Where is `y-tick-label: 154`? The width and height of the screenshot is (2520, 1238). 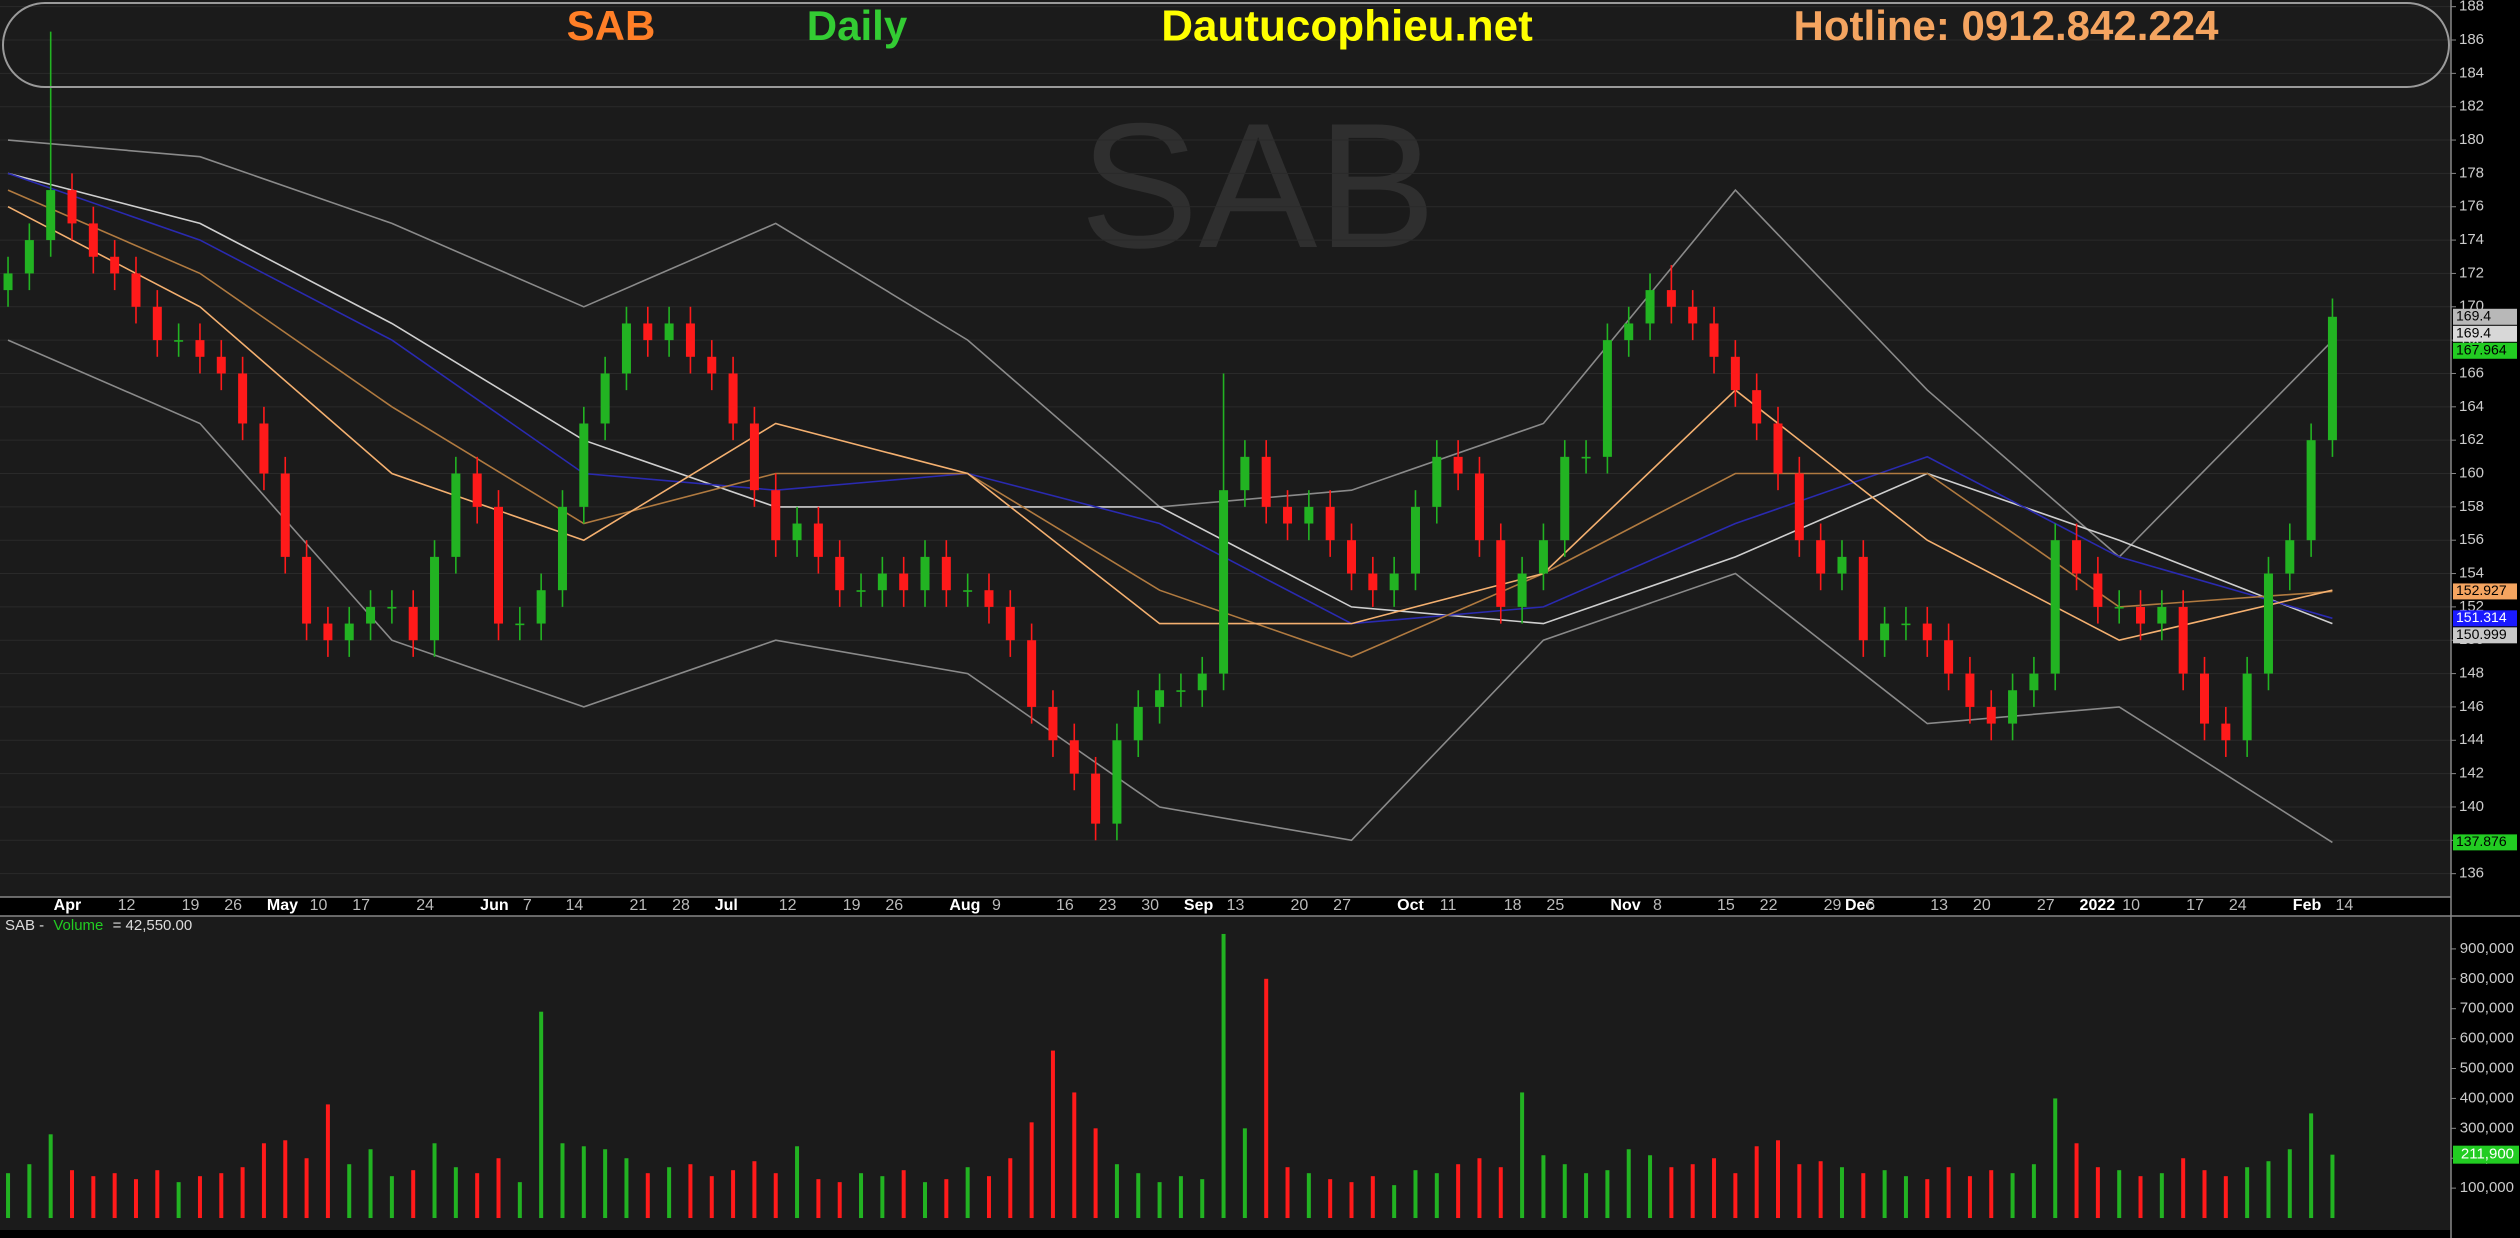 y-tick-label: 154 is located at coordinates (2471, 573).